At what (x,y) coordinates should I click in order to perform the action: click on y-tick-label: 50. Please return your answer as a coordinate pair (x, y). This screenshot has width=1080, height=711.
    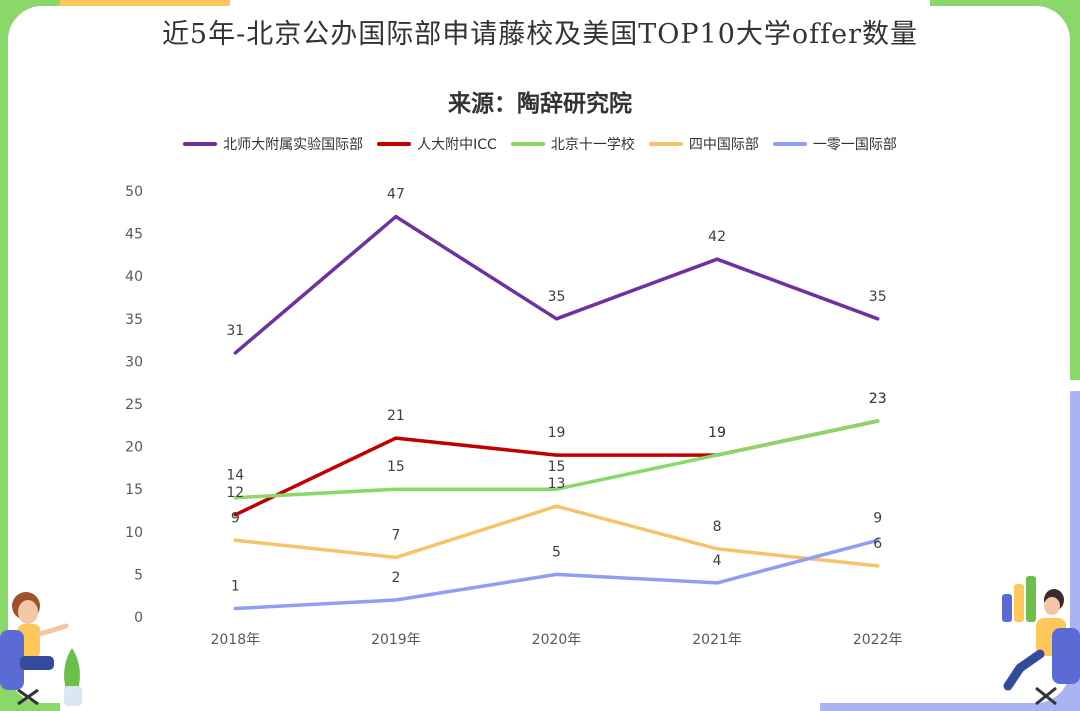
    Looking at the image, I should click on (134, 192).